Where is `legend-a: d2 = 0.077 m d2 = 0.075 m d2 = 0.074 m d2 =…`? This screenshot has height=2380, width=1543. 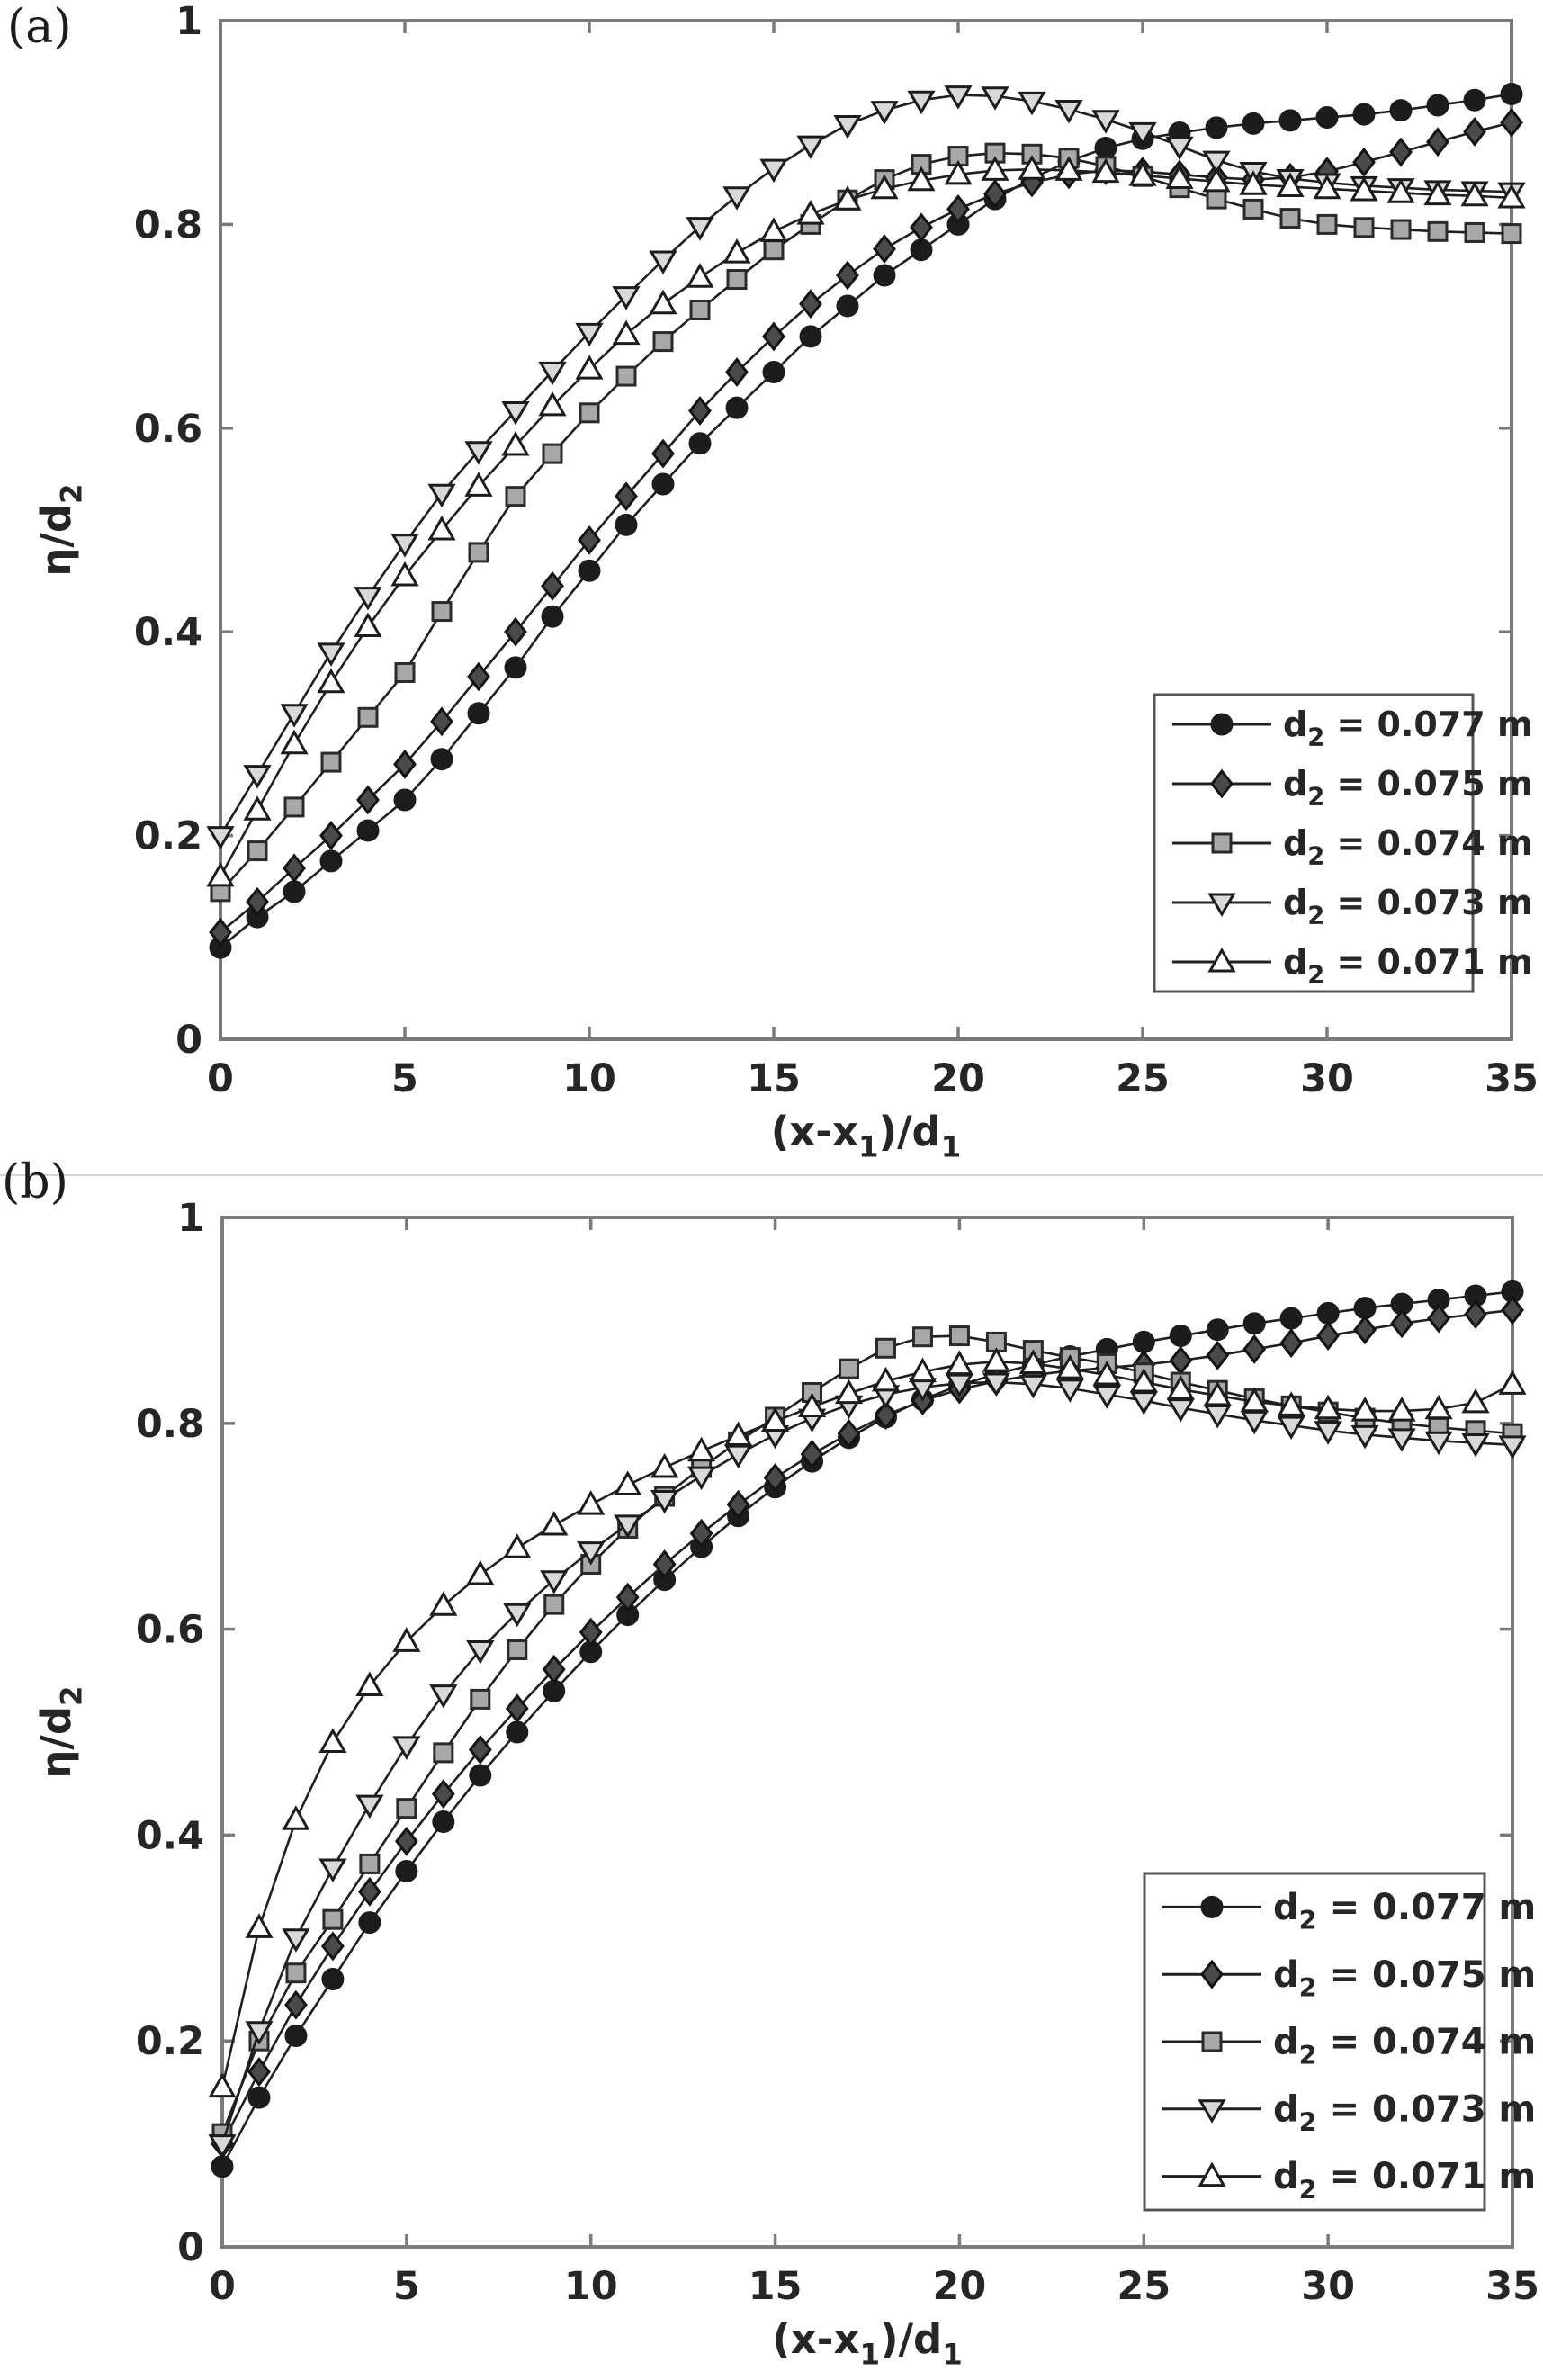 legend-a: d2 = 0.077 m d2 = 0.075 m d2 = 0.074 m d2 =… is located at coordinates (1343, 843).